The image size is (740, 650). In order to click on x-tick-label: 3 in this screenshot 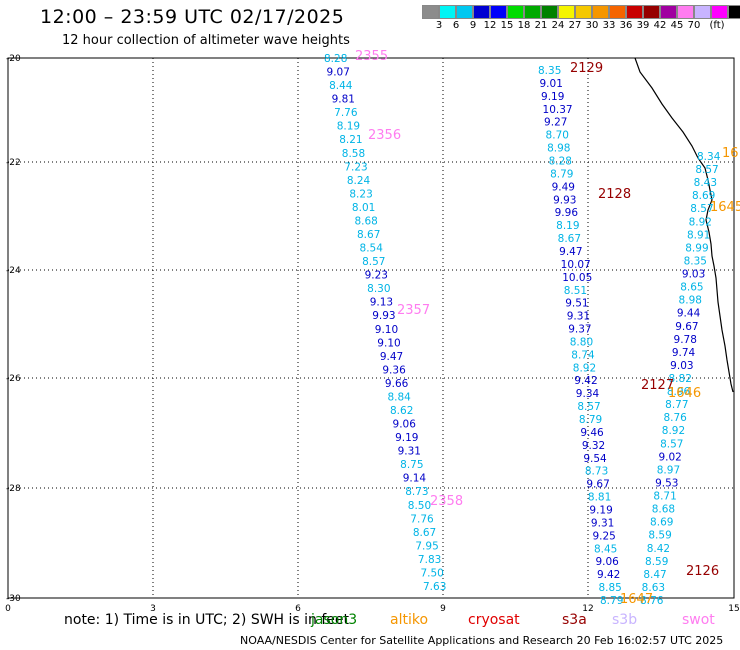, I will do `click(153, 609)`.